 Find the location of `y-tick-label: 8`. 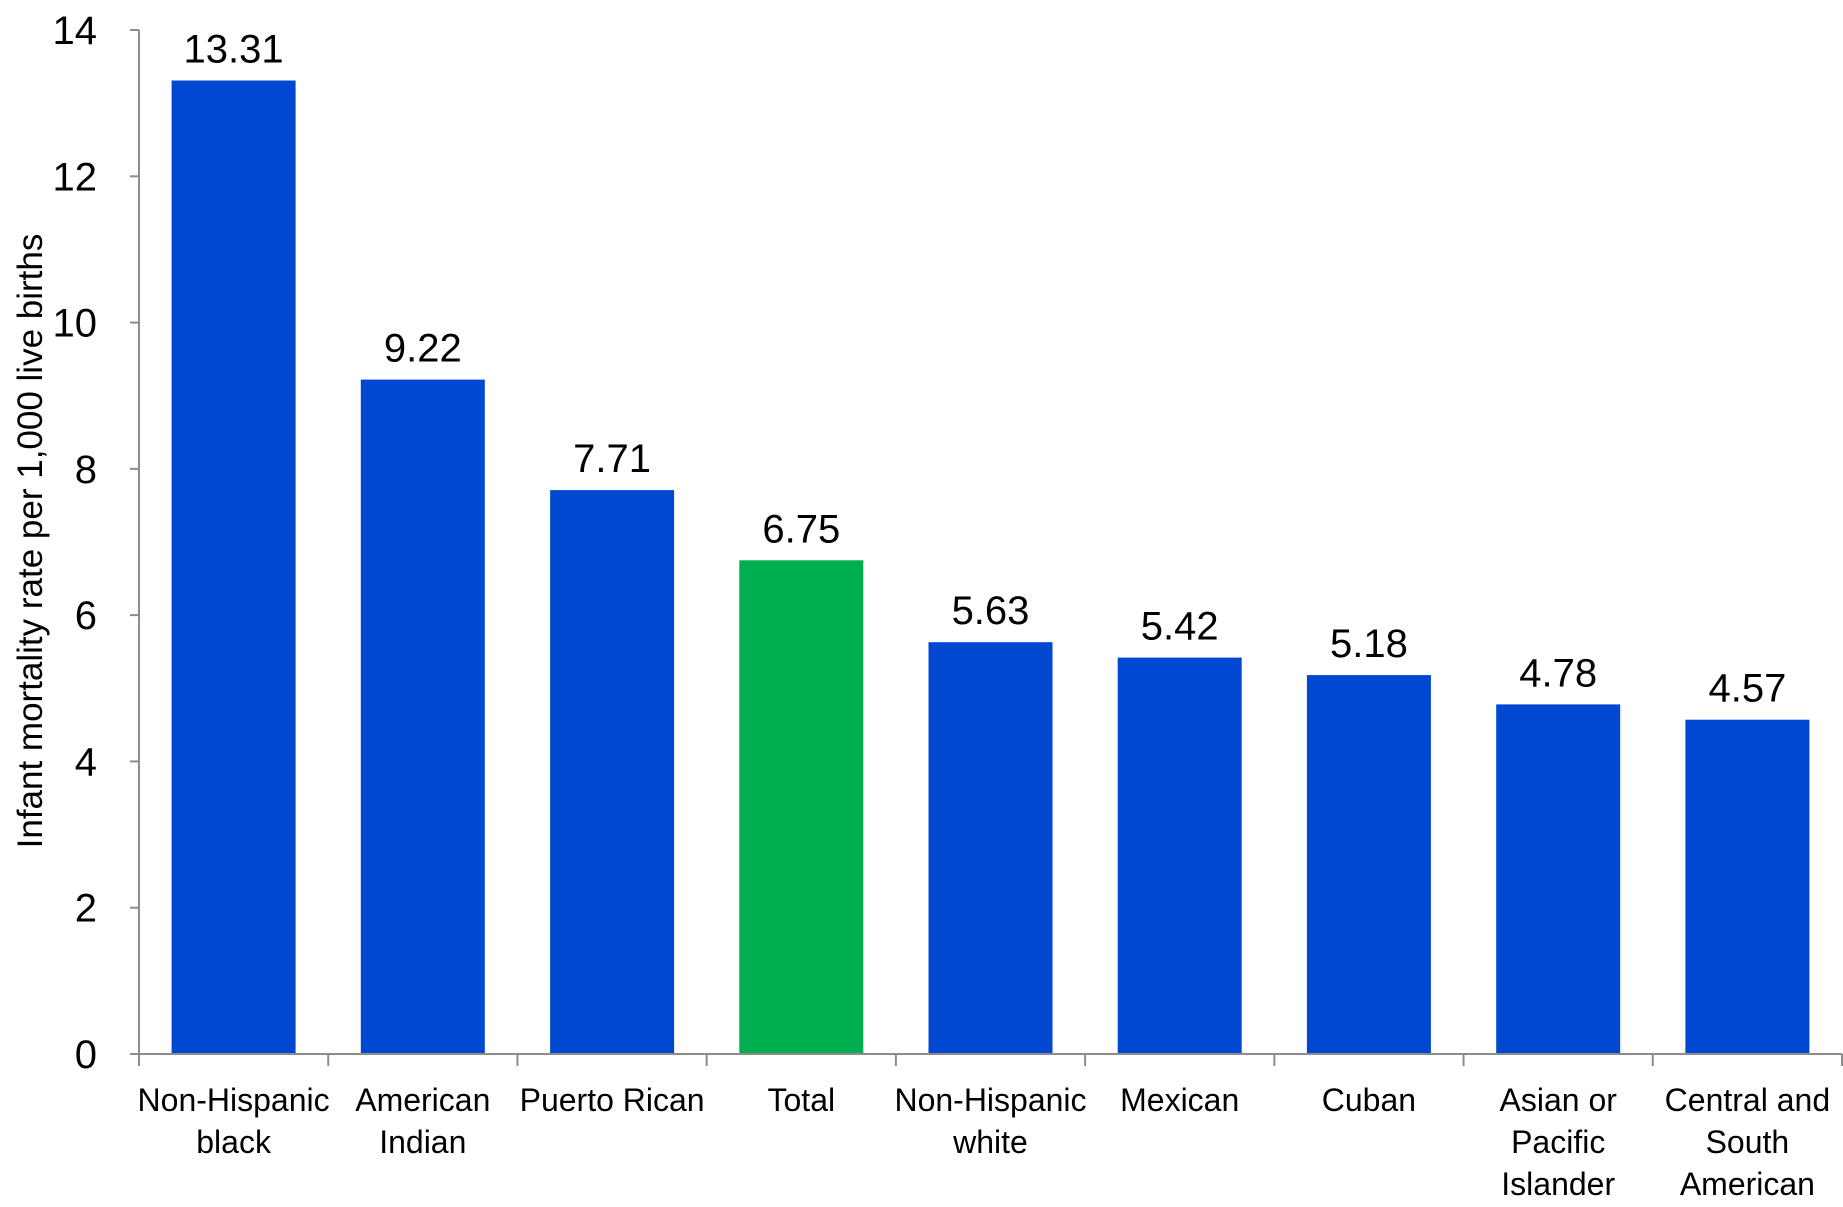

y-tick-label: 8 is located at coordinates (86, 470).